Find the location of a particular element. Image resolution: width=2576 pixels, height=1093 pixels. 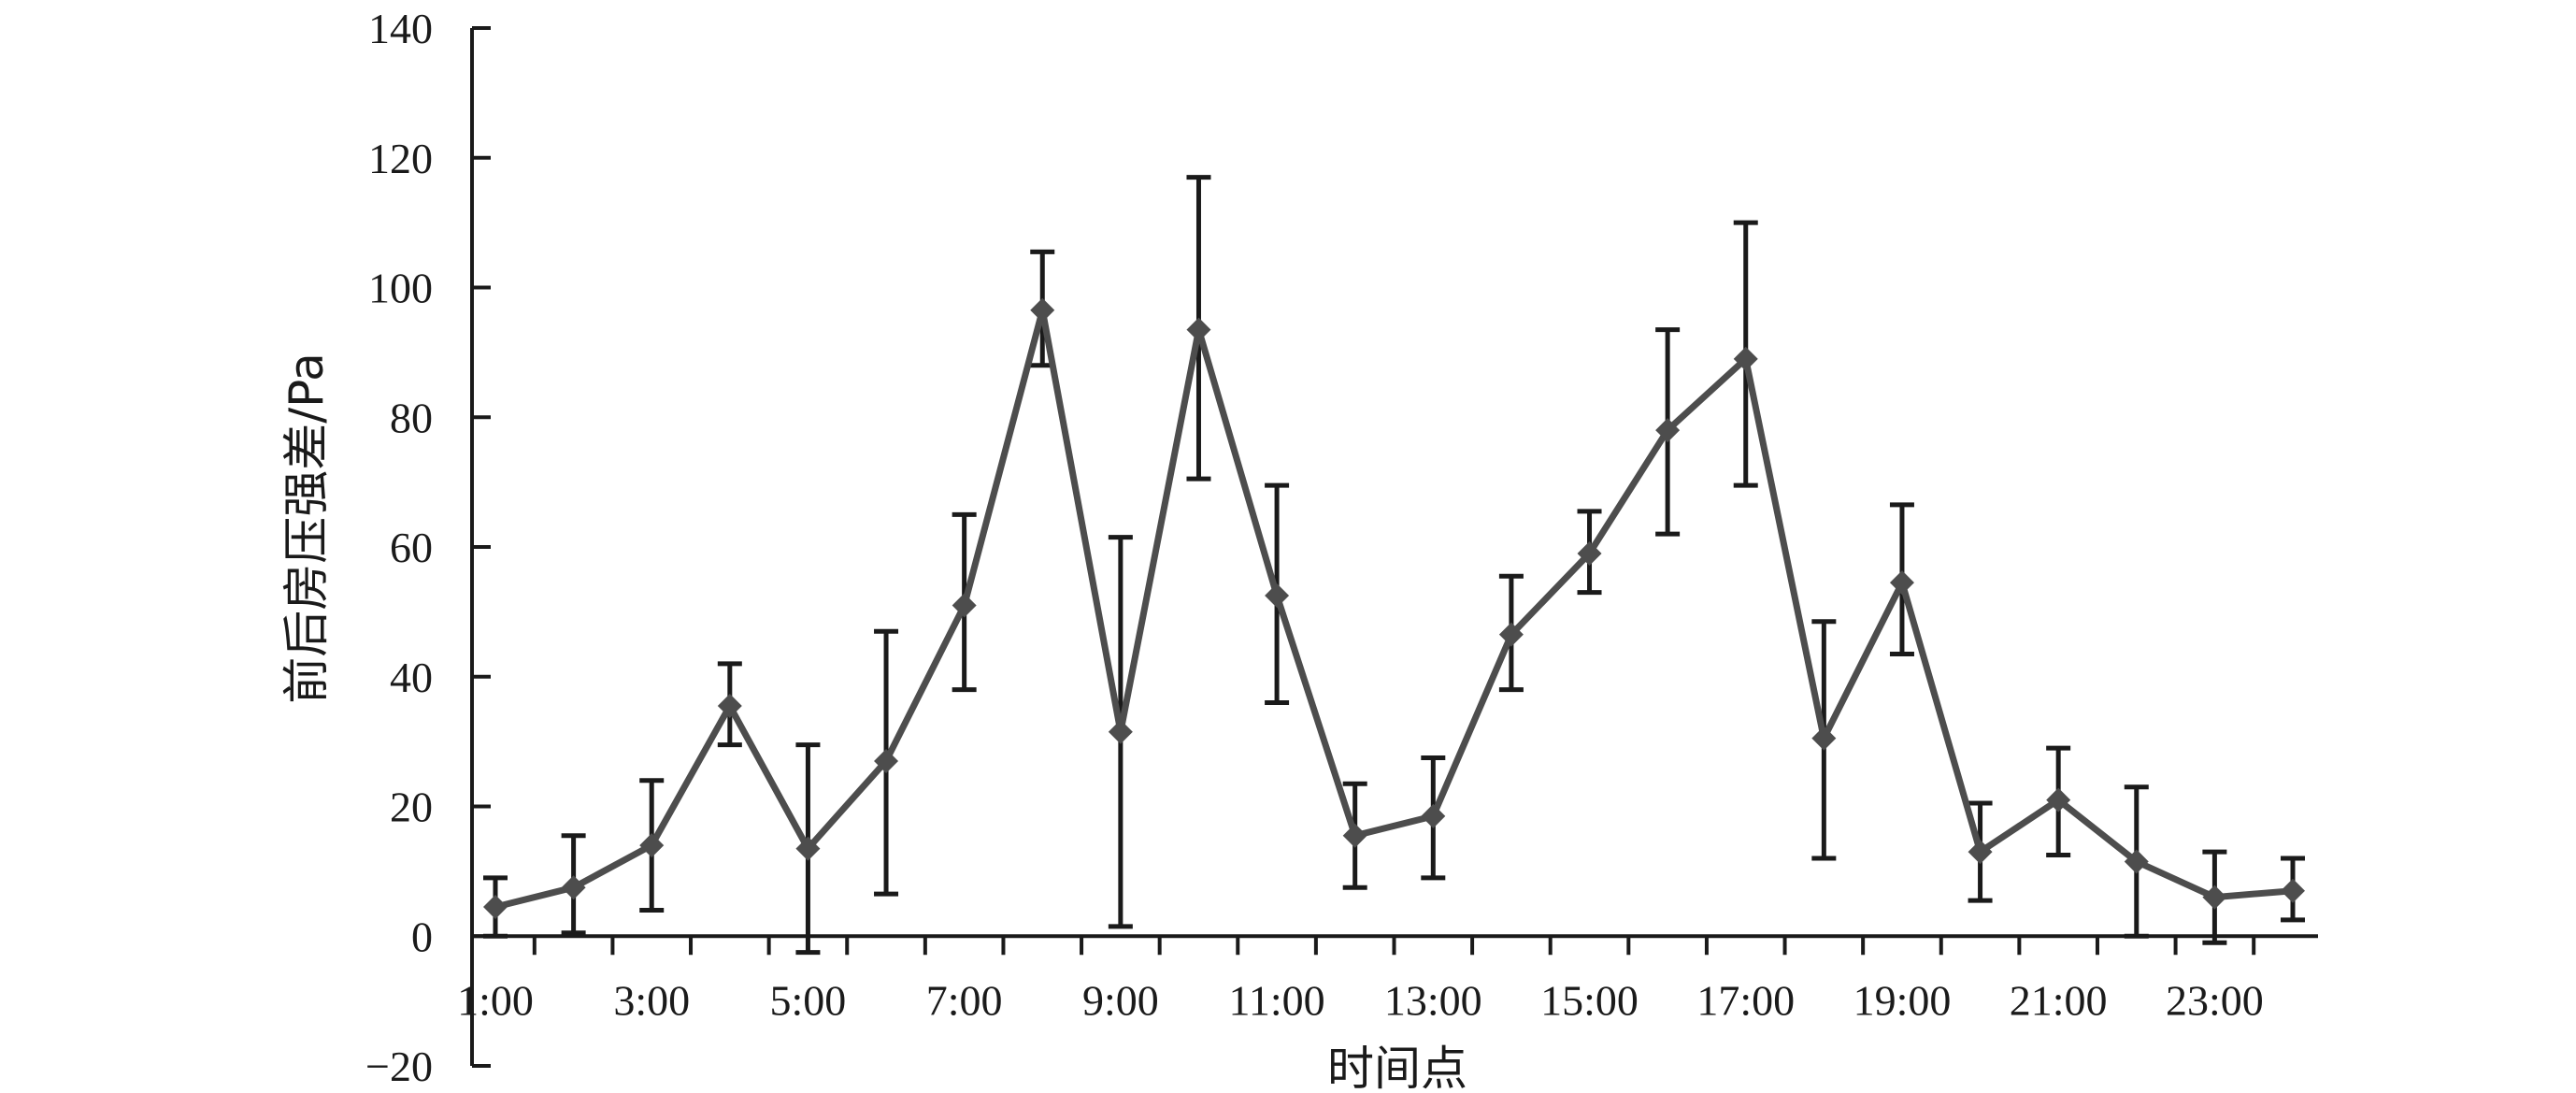

x-tick-label: 9:00 is located at coordinates (1120, 1000).